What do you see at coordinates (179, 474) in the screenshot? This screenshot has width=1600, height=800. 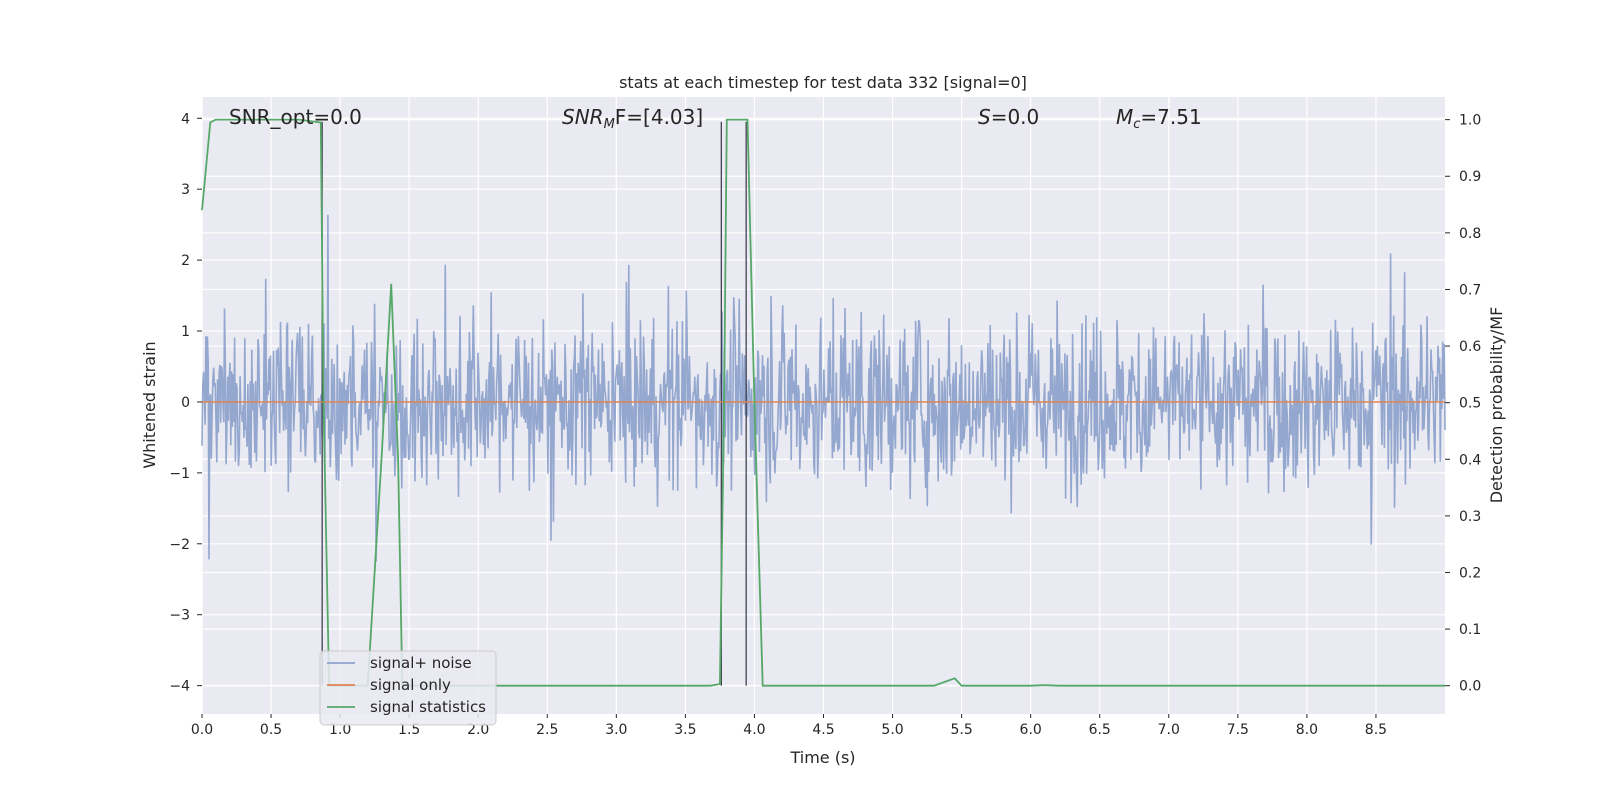 I see `y-tick-label: −1` at bounding box center [179, 474].